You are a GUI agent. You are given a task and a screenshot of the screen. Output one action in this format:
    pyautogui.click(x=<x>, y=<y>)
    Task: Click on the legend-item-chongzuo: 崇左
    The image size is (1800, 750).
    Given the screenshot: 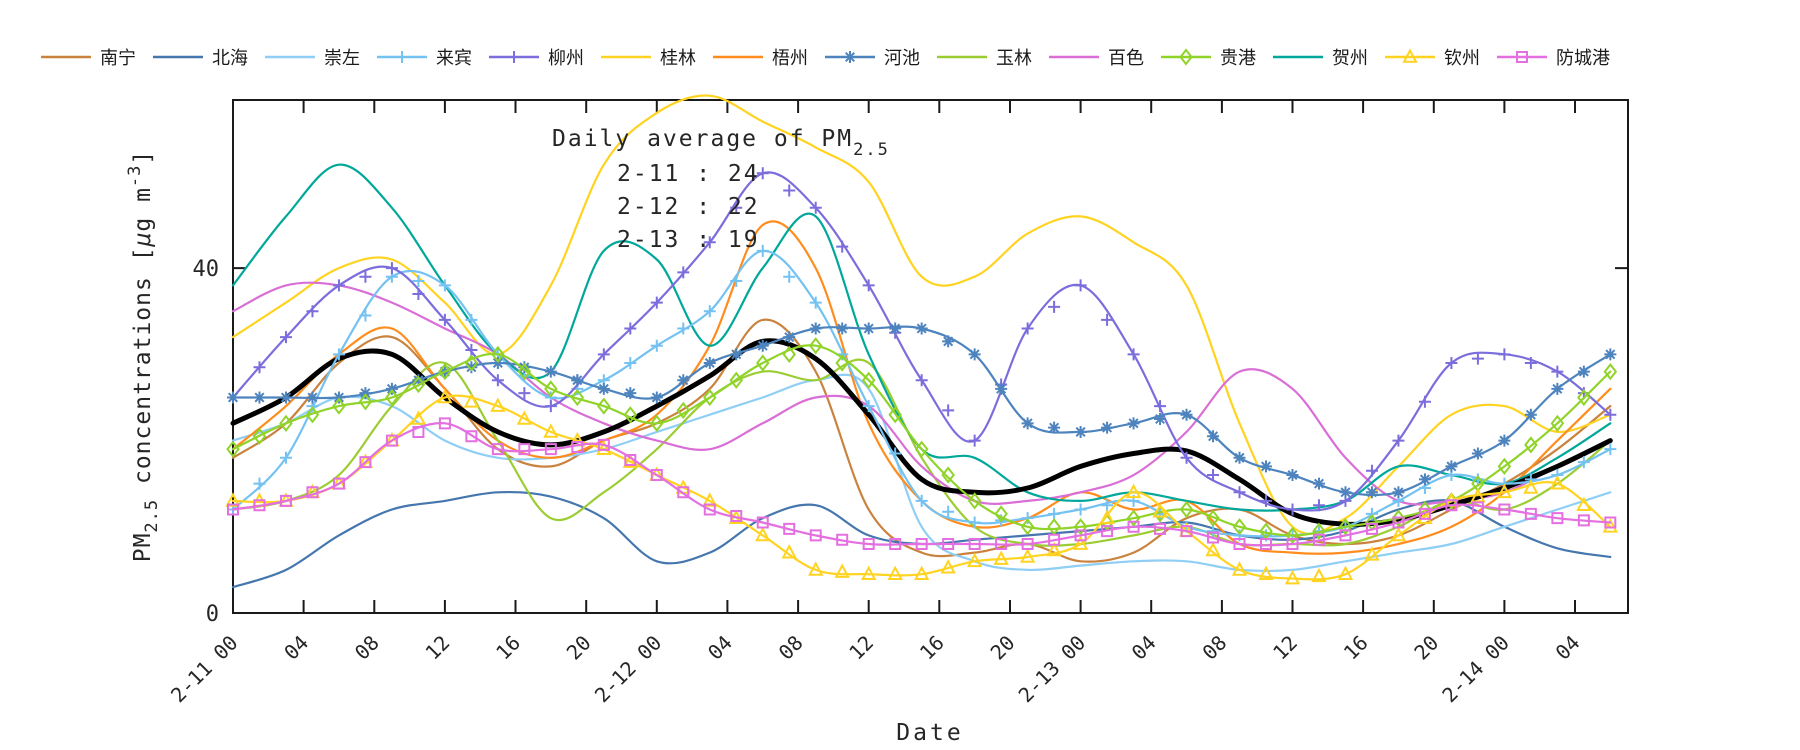 What is the action you would take?
    pyautogui.click(x=312, y=57)
    